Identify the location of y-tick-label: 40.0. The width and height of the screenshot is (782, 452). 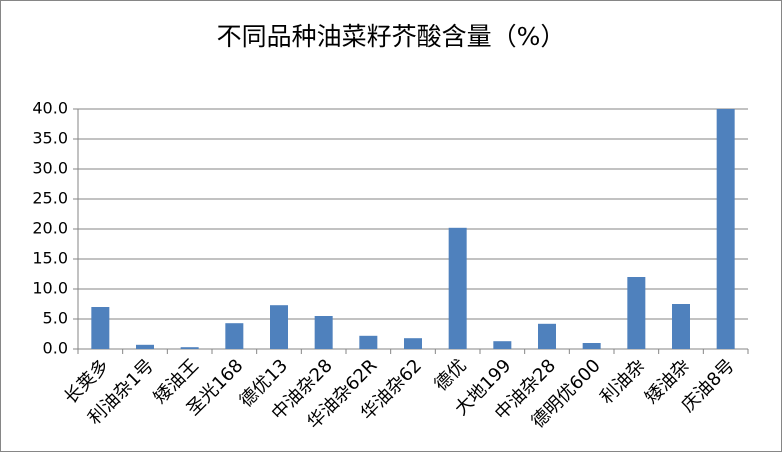
(50, 108).